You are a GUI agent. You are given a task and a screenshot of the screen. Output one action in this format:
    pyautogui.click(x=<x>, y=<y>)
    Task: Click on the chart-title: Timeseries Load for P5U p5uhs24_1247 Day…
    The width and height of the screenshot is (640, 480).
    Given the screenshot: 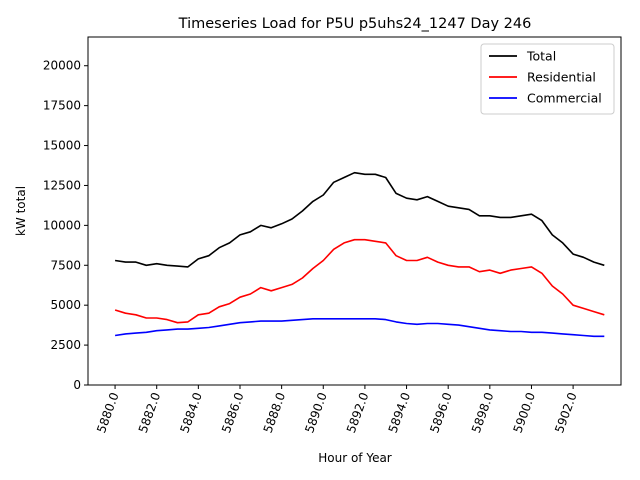 What is the action you would take?
    pyautogui.click(x=355, y=24)
    